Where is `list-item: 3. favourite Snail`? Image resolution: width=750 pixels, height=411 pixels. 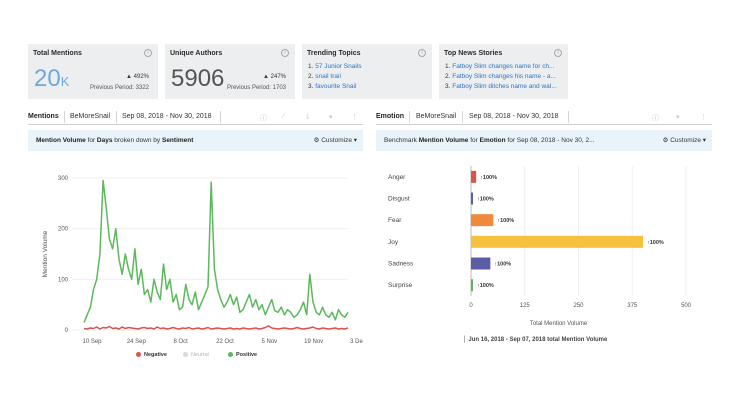 list-item: 3. favourite Snail is located at coordinates (332, 86).